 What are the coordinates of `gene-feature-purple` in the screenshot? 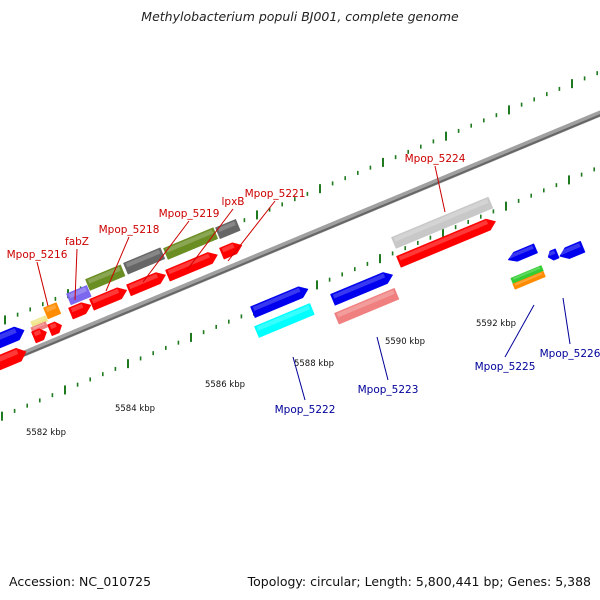 It's located at (79, 295).